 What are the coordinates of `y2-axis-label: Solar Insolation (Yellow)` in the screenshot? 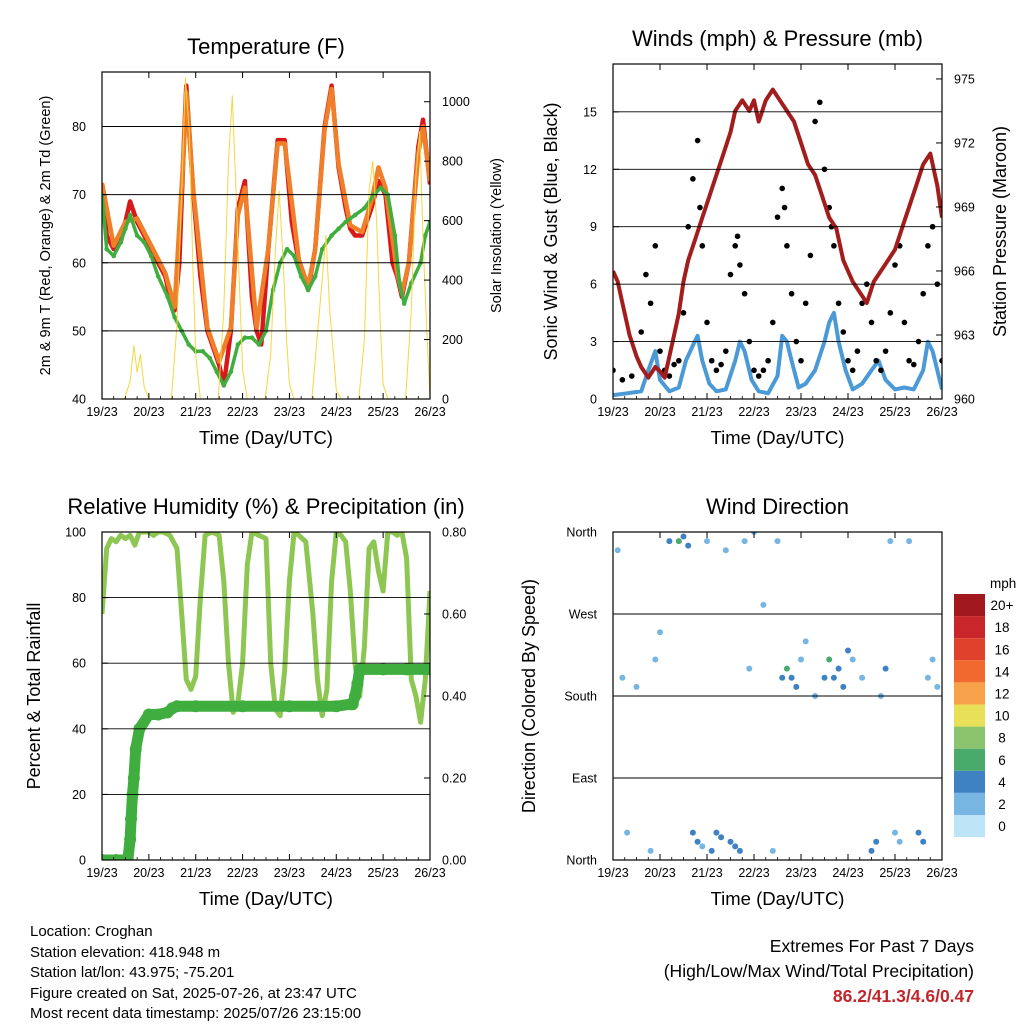 It's located at (497, 235).